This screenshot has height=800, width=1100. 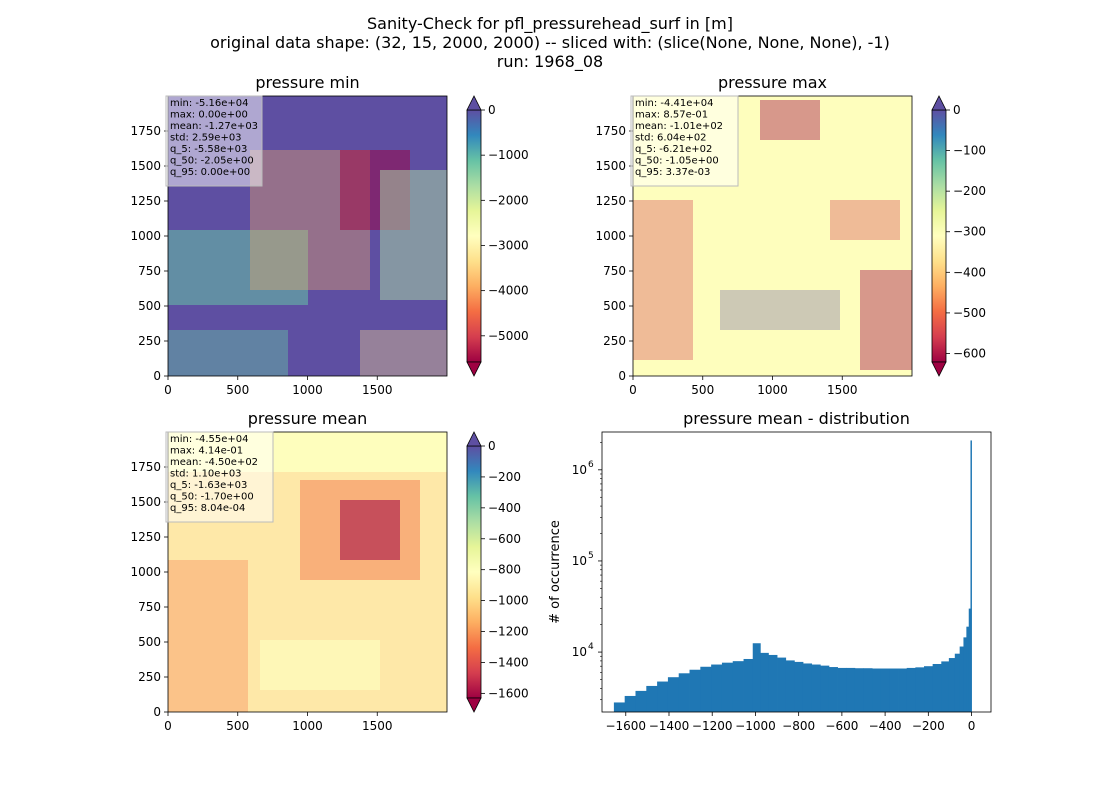 What do you see at coordinates (504, 508) in the screenshot?
I see `colorbar-tick-label: −400` at bounding box center [504, 508].